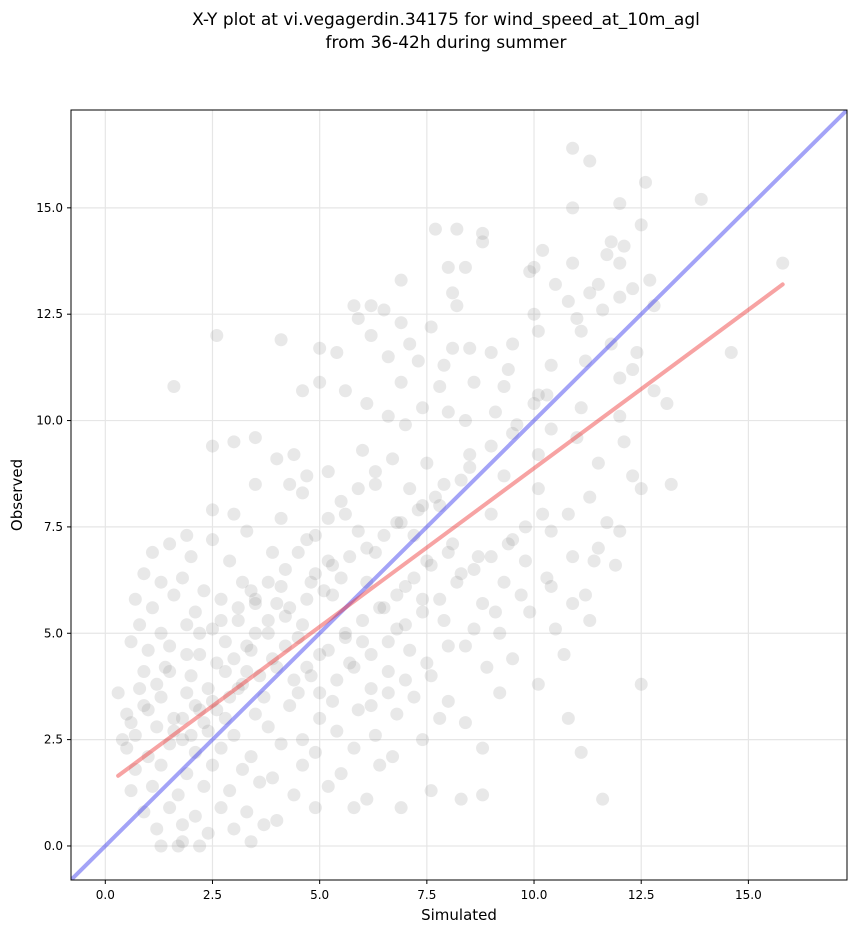  Describe the element at coordinates (429, 891) in the screenshot. I see `x-axis-ticks: 0.0 2.5 5.0 7.5 10.0 12.5 15.0` at that location.